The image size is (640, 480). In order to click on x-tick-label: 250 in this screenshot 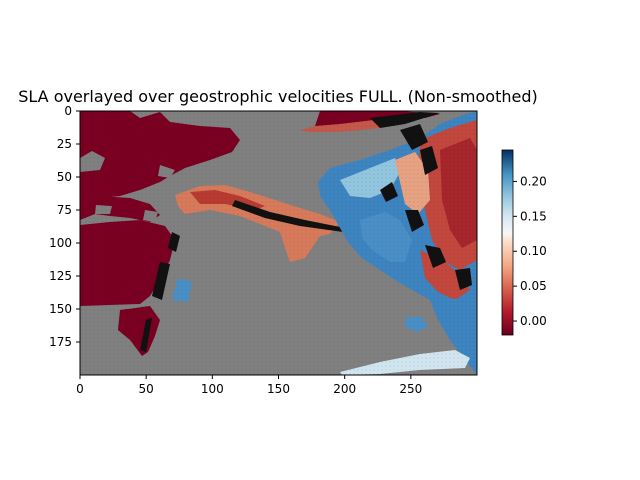, I will do `click(410, 389)`.